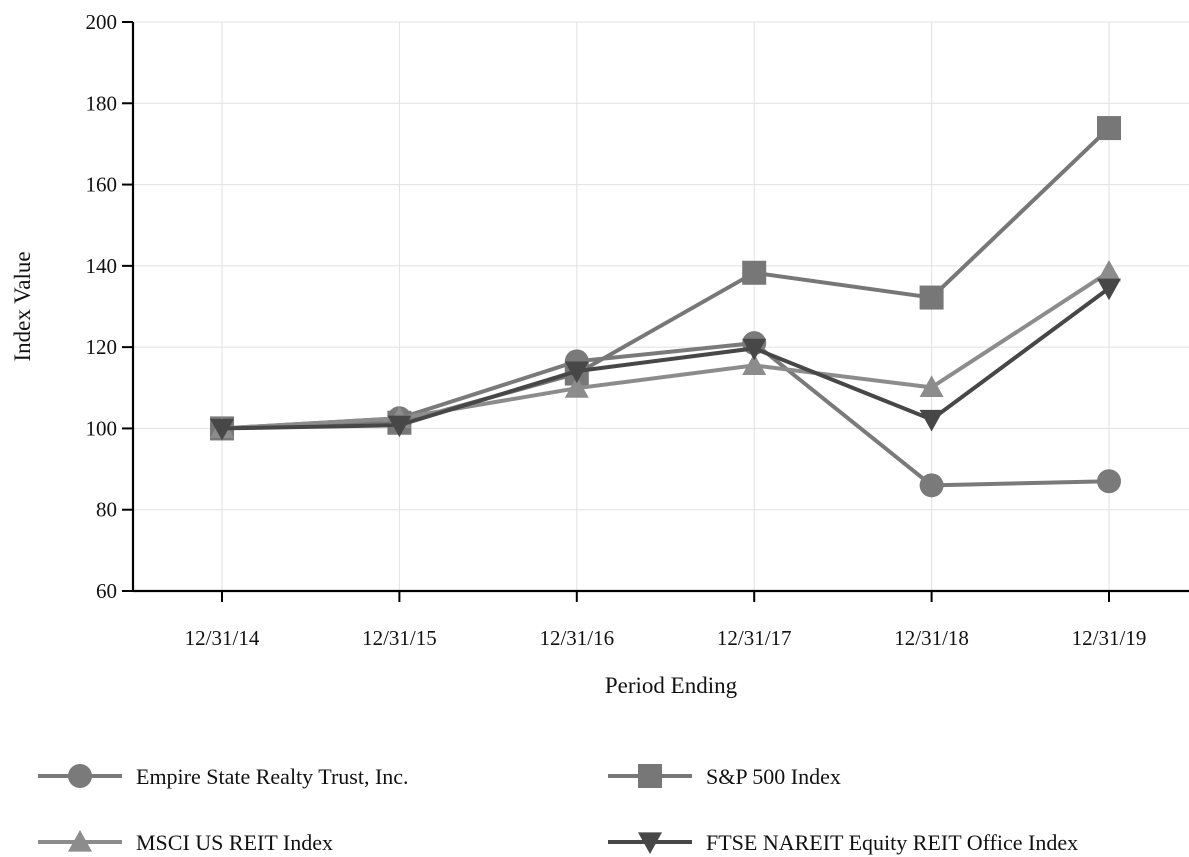 The height and width of the screenshot is (857, 1189). Describe the element at coordinates (1109, 638) in the screenshot. I see `x-tick-label: 12/31/19` at that location.